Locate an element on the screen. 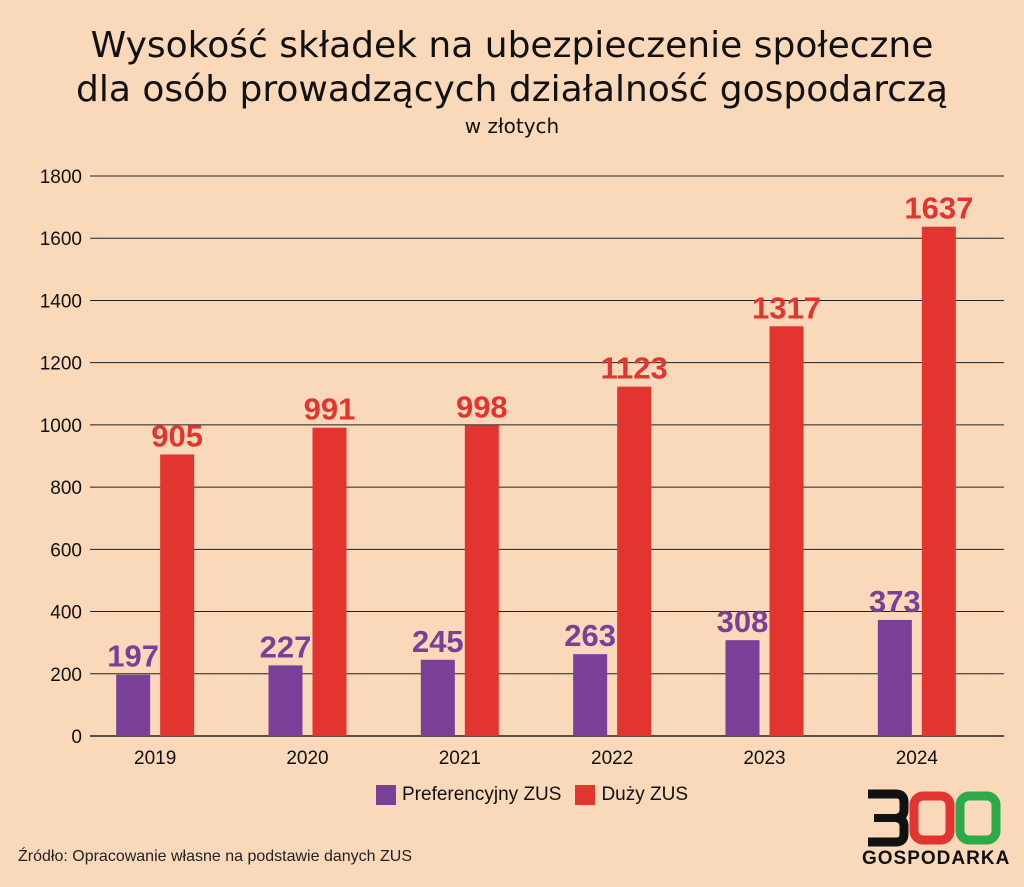 This screenshot has height=887, width=1024. logo-300-mark is located at coordinates (934, 818).